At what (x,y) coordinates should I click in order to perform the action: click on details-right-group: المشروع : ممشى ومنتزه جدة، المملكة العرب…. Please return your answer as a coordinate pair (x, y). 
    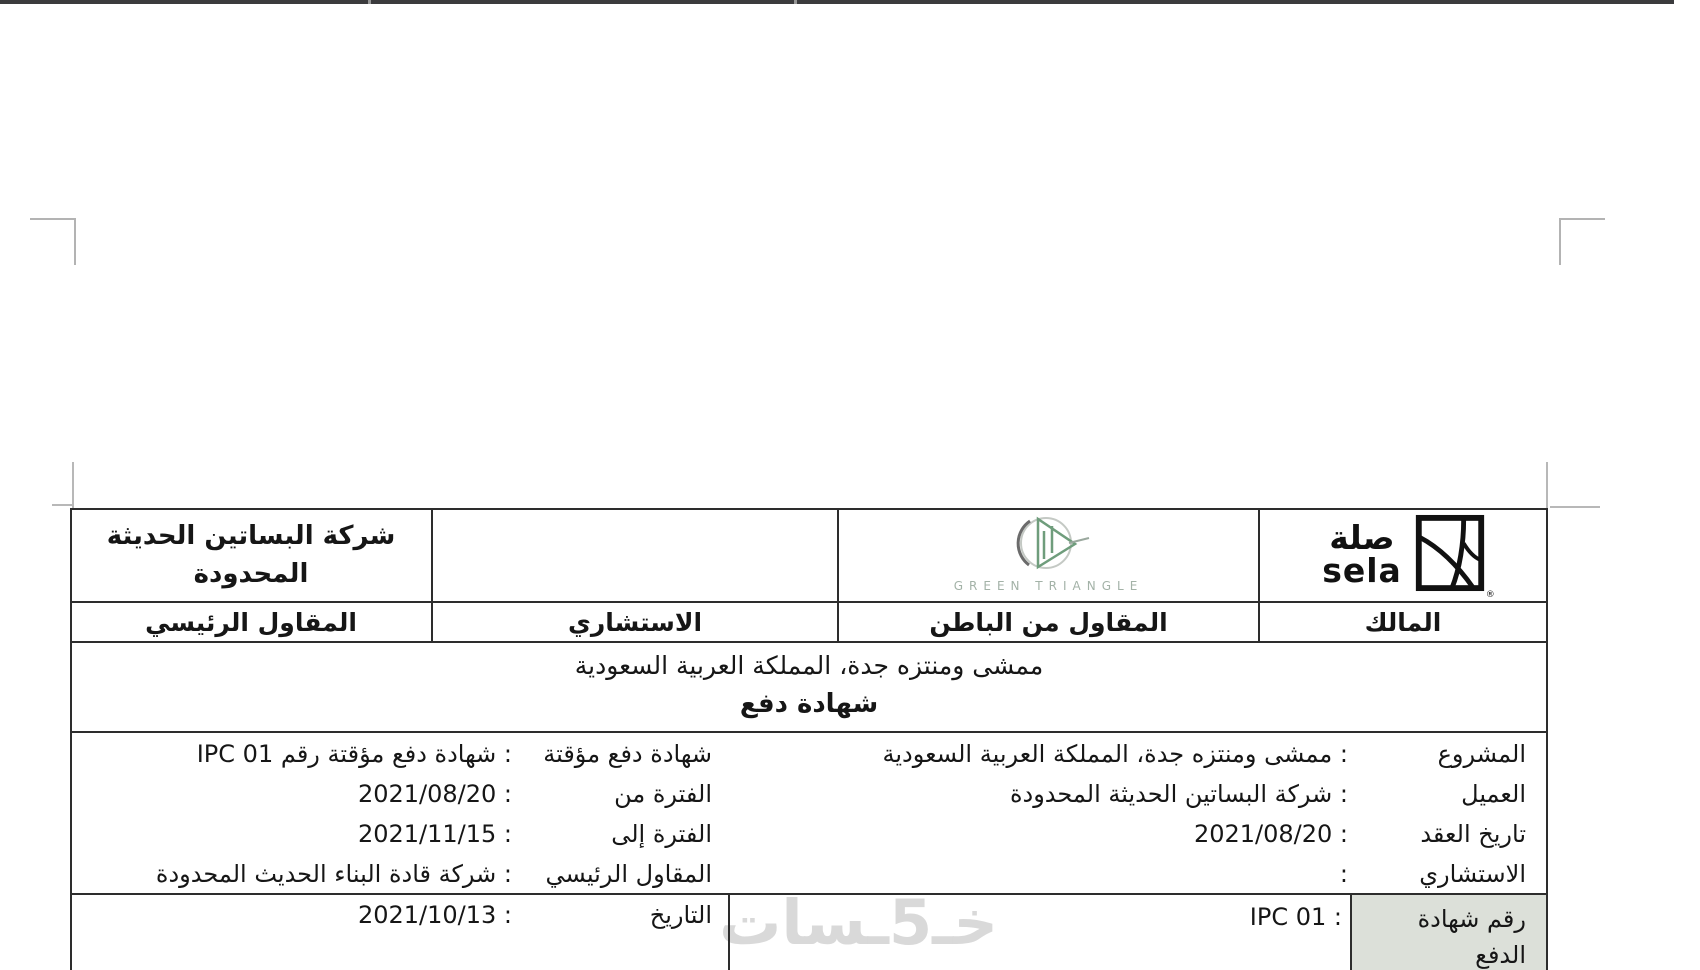
    Looking at the image, I should click on (1193, 814).